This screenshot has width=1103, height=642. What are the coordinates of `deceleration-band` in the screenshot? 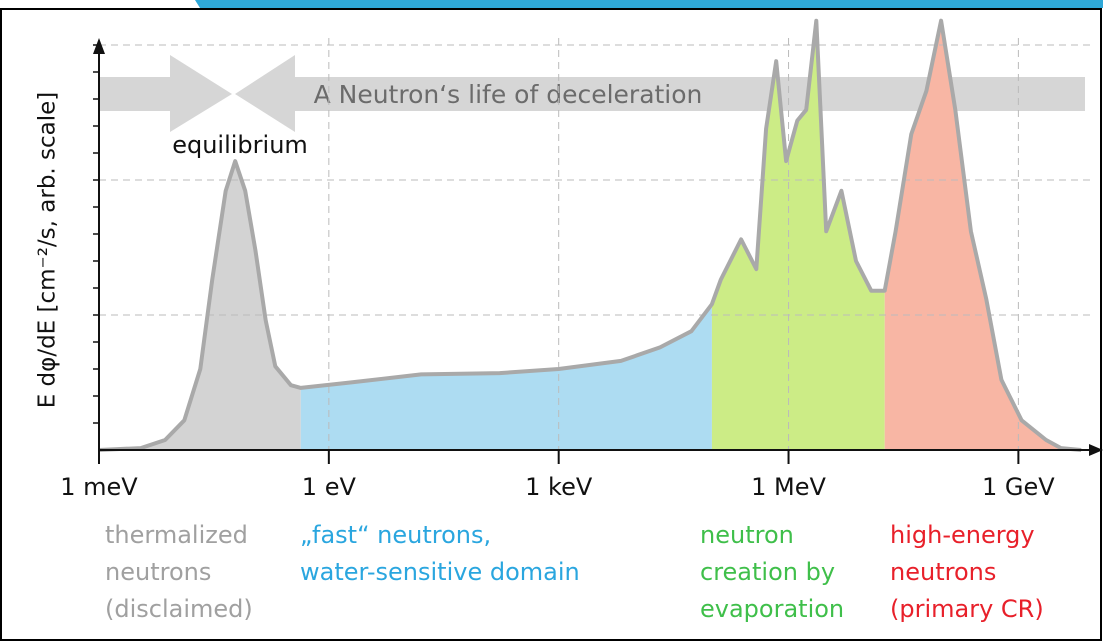 It's located at (592, 93).